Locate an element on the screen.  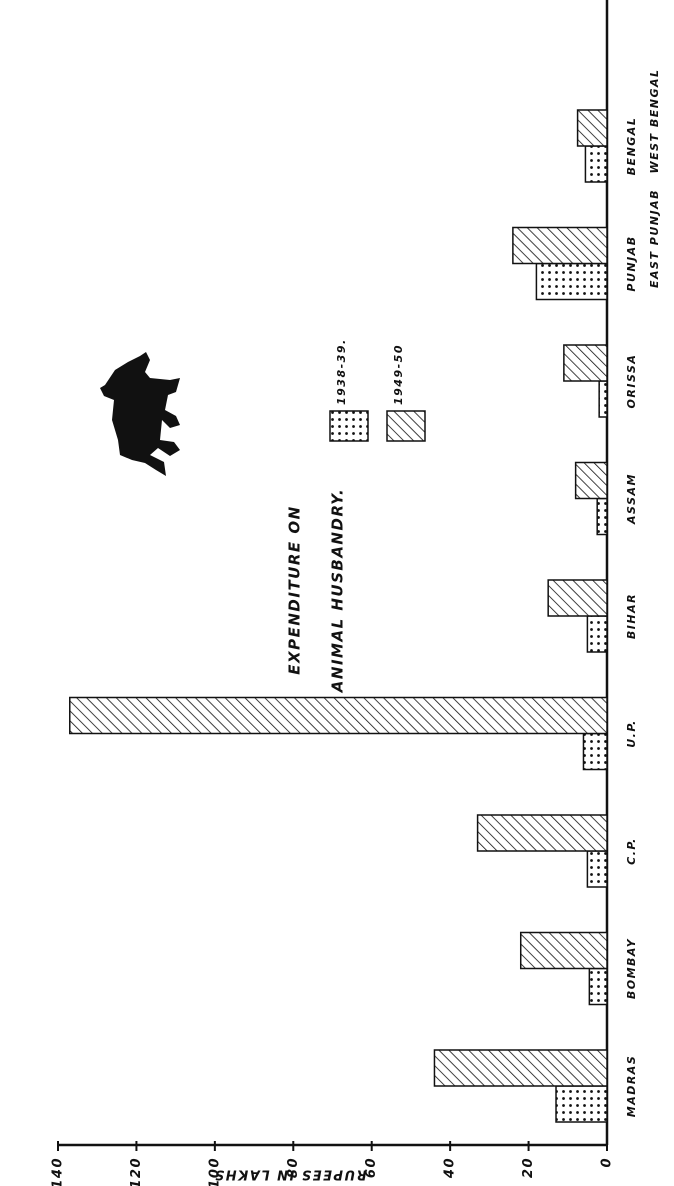
chart-title: EXPENDITURE ON is located at coordinates (295, 589).